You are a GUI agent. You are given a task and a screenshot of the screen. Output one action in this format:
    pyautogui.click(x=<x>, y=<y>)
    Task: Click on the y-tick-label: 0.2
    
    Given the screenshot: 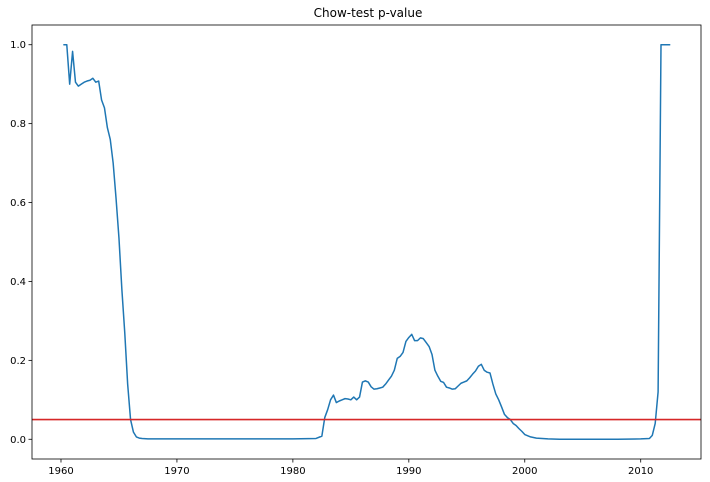 What is the action you would take?
    pyautogui.click(x=18, y=361)
    